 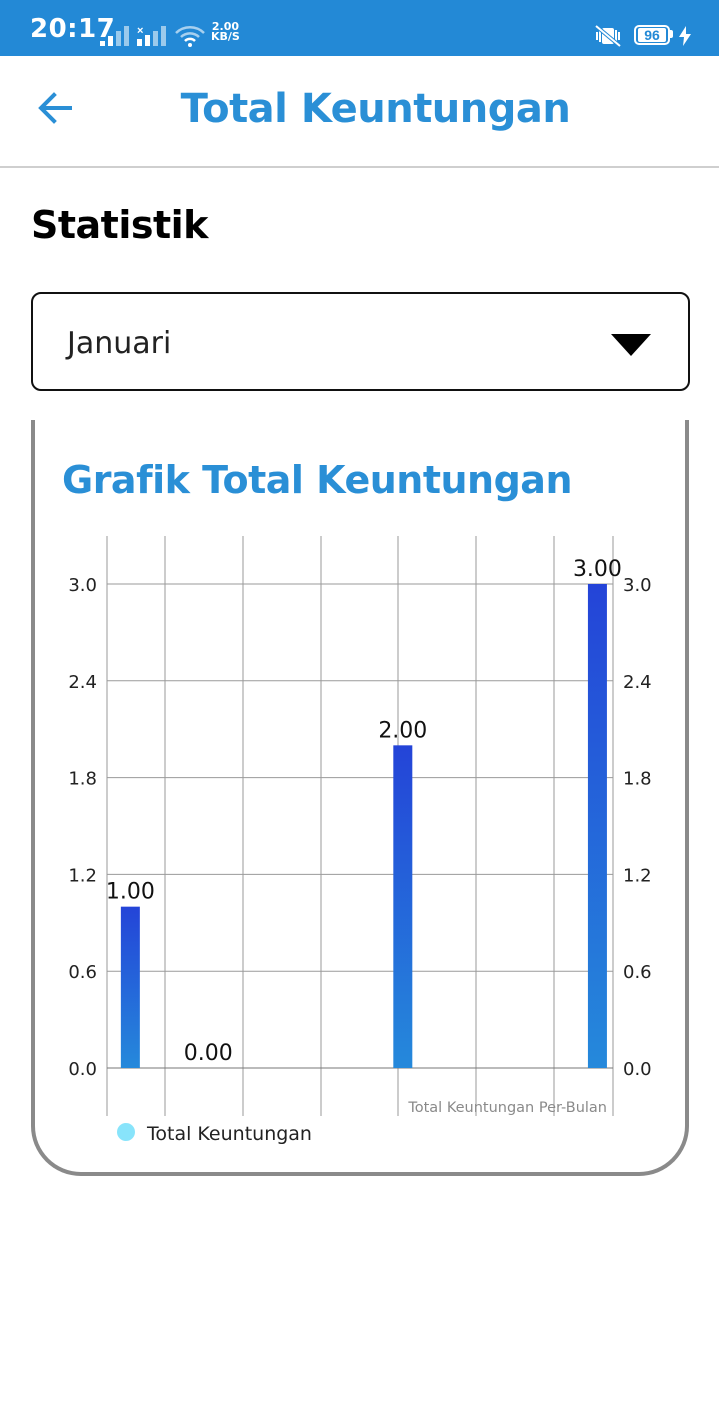 I want to click on chart-description: Total Keuntungan Per-Bulan, so click(x=507, y=1108).